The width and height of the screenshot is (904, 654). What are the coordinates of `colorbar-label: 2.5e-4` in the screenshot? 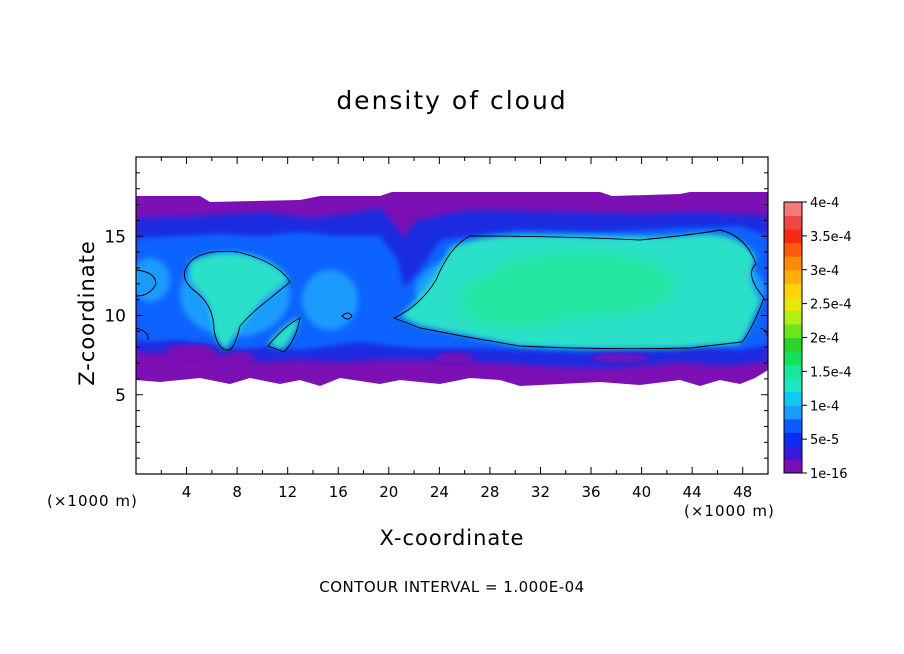 It's located at (831, 305).